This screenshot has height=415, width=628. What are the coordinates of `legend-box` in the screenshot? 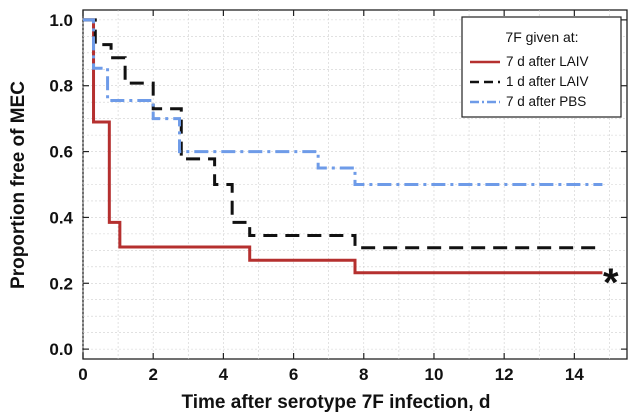 It's located at (541, 67).